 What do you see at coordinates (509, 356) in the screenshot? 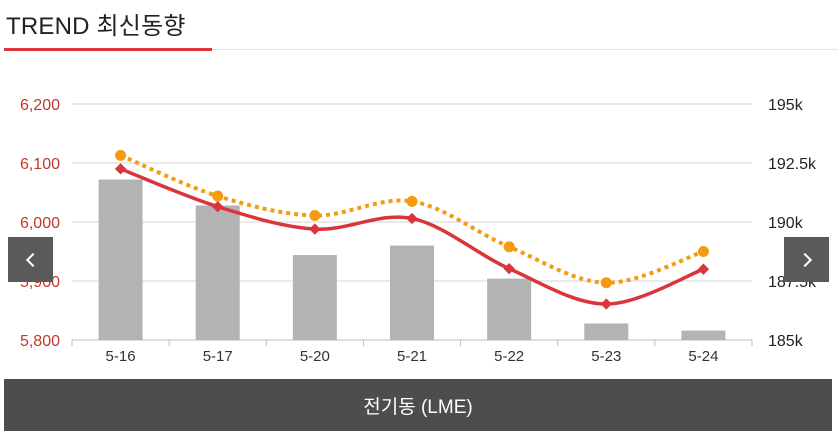
I see `x-tick-label: 5-22` at bounding box center [509, 356].